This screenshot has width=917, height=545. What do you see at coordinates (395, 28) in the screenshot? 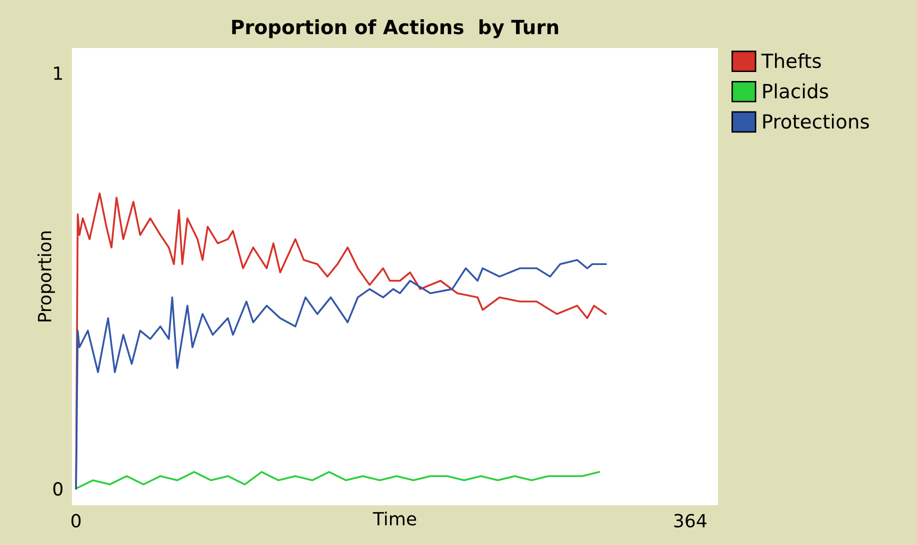
I see `chart-title: Proportion of Actions by Turn` at bounding box center [395, 28].